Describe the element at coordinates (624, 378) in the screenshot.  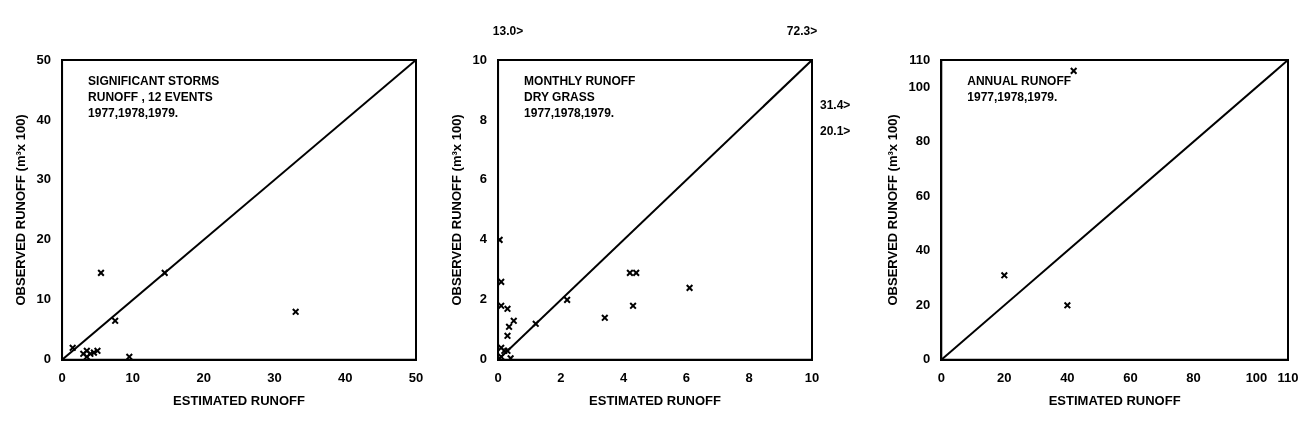
I see `x-tick-label: 4` at that location.